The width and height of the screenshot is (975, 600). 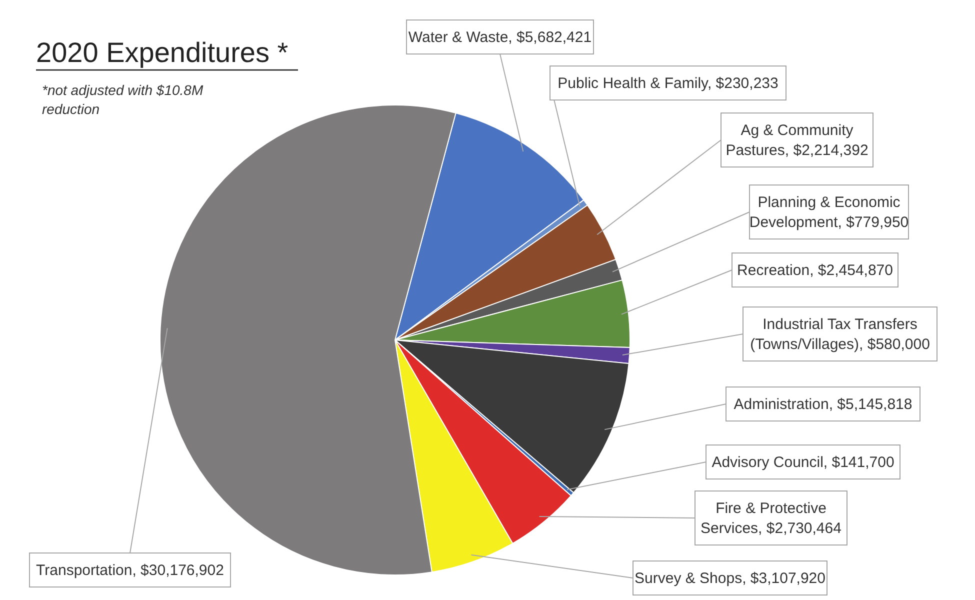 What do you see at coordinates (840, 334) in the screenshot?
I see `slice-label: Industrial Tax Transfers (Towns/Villages), $580,000` at bounding box center [840, 334].